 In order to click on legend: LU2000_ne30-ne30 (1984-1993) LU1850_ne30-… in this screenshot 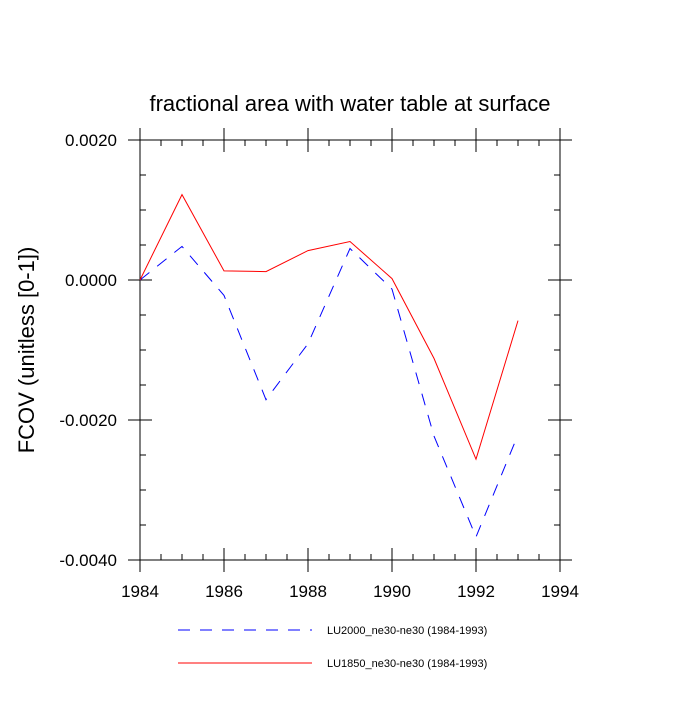, I will do `click(332, 647)`.